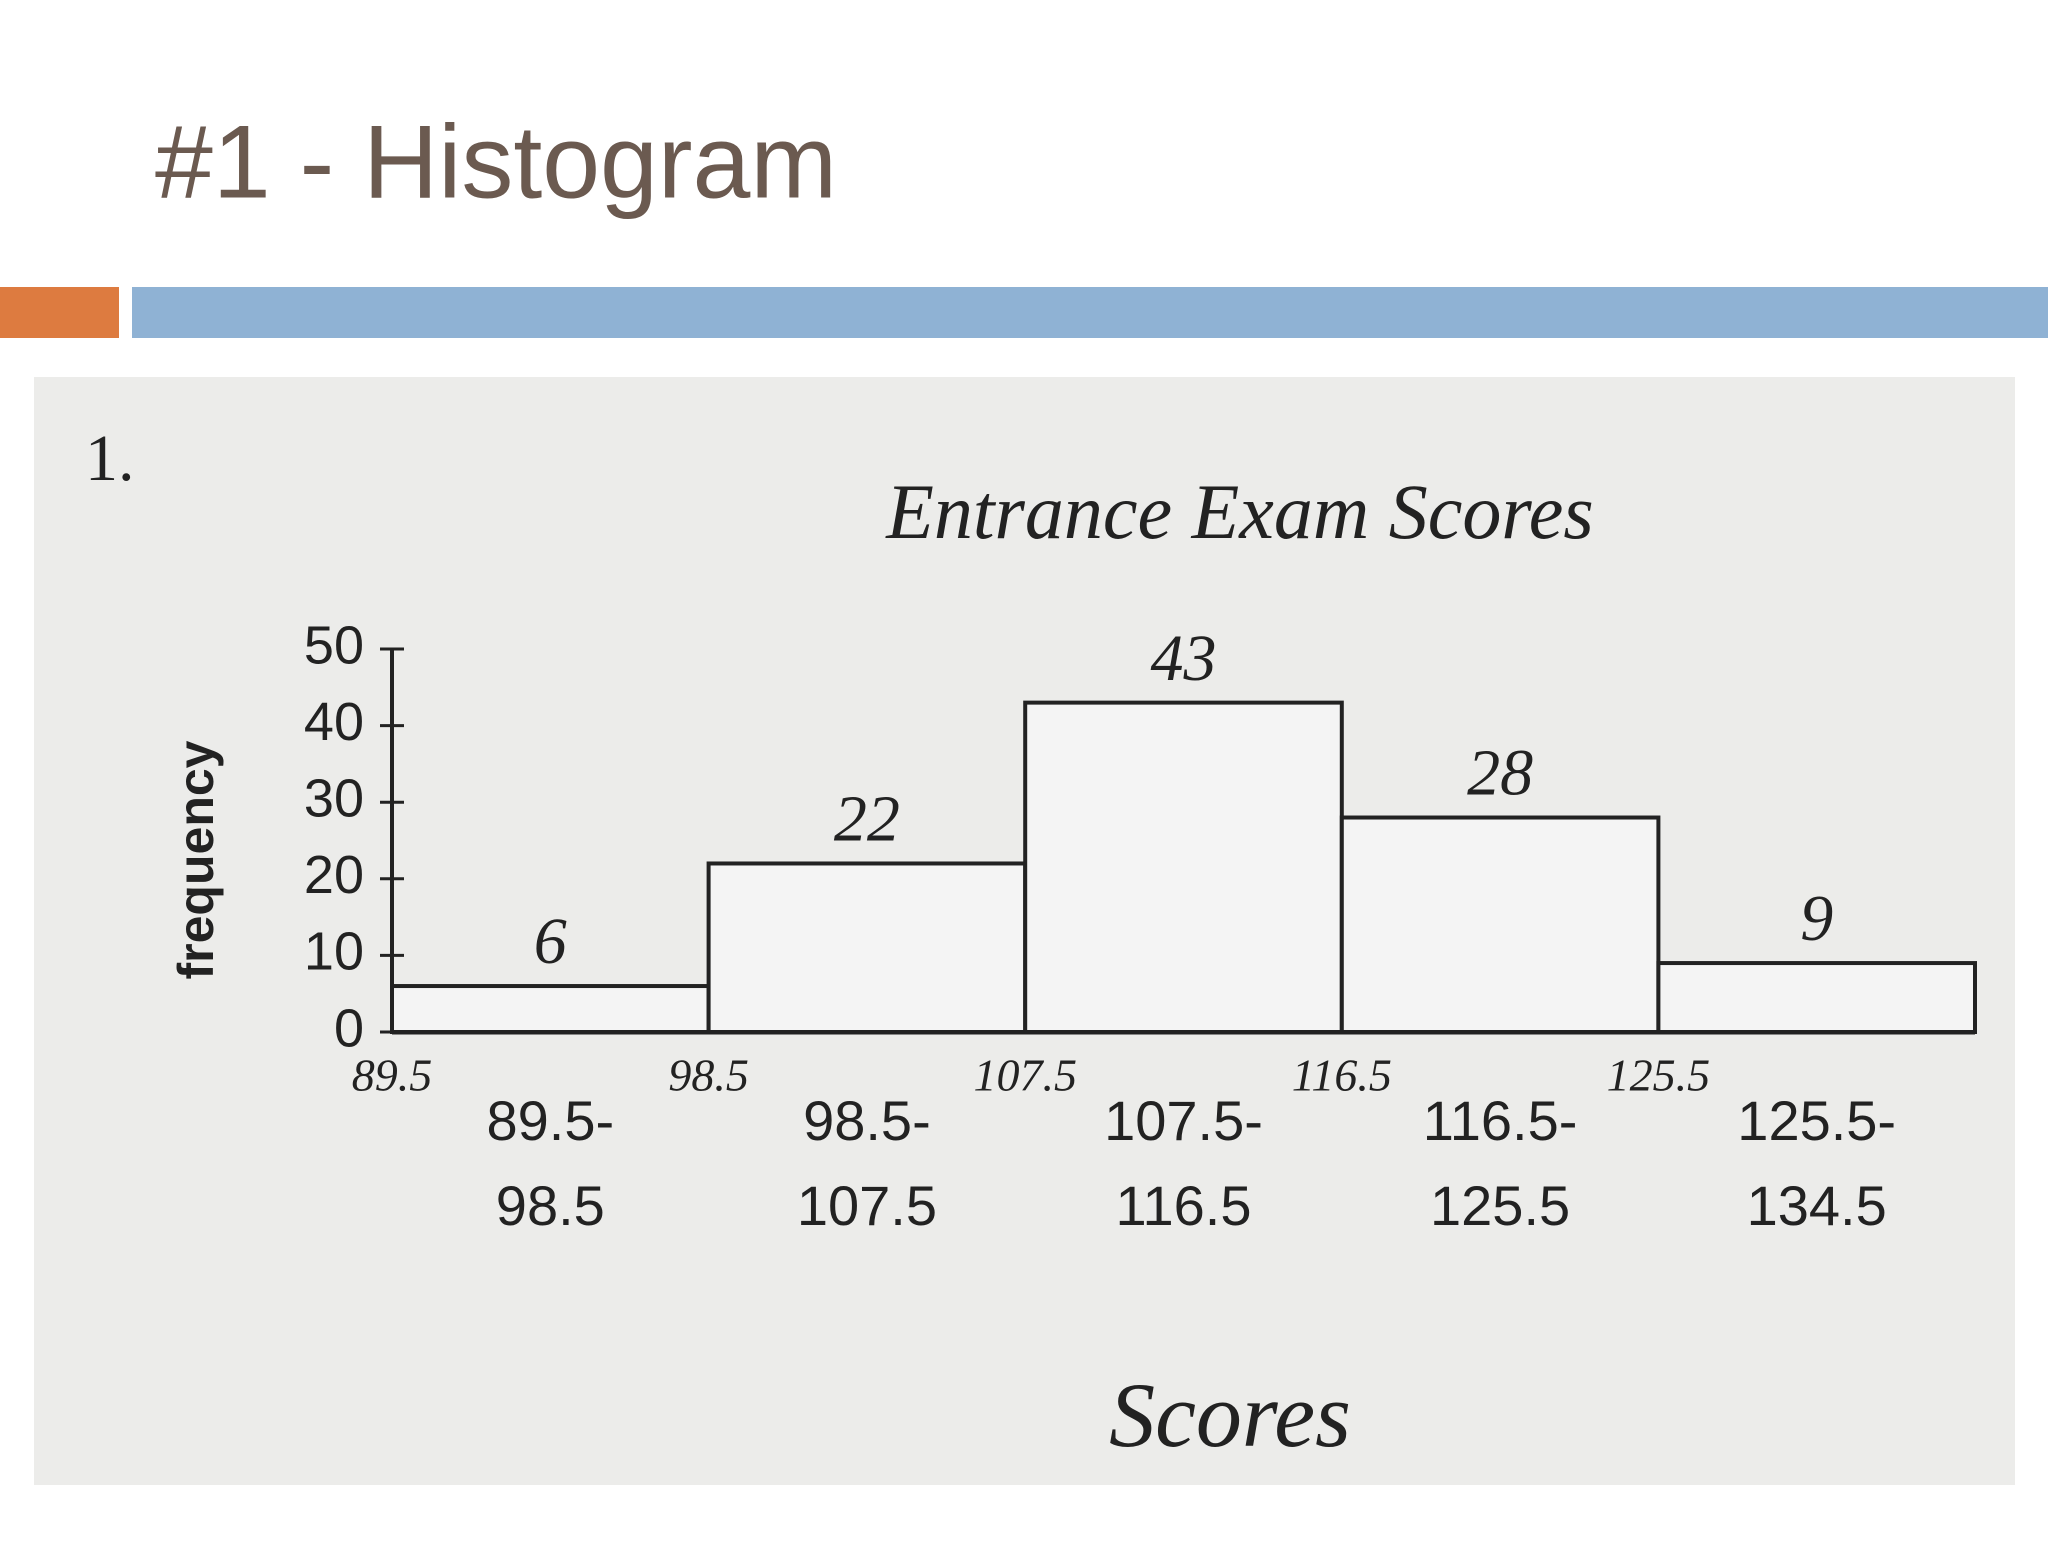  What do you see at coordinates (1500, 1120) in the screenshot?
I see `x-tick-label-line: 116.5-` at bounding box center [1500, 1120].